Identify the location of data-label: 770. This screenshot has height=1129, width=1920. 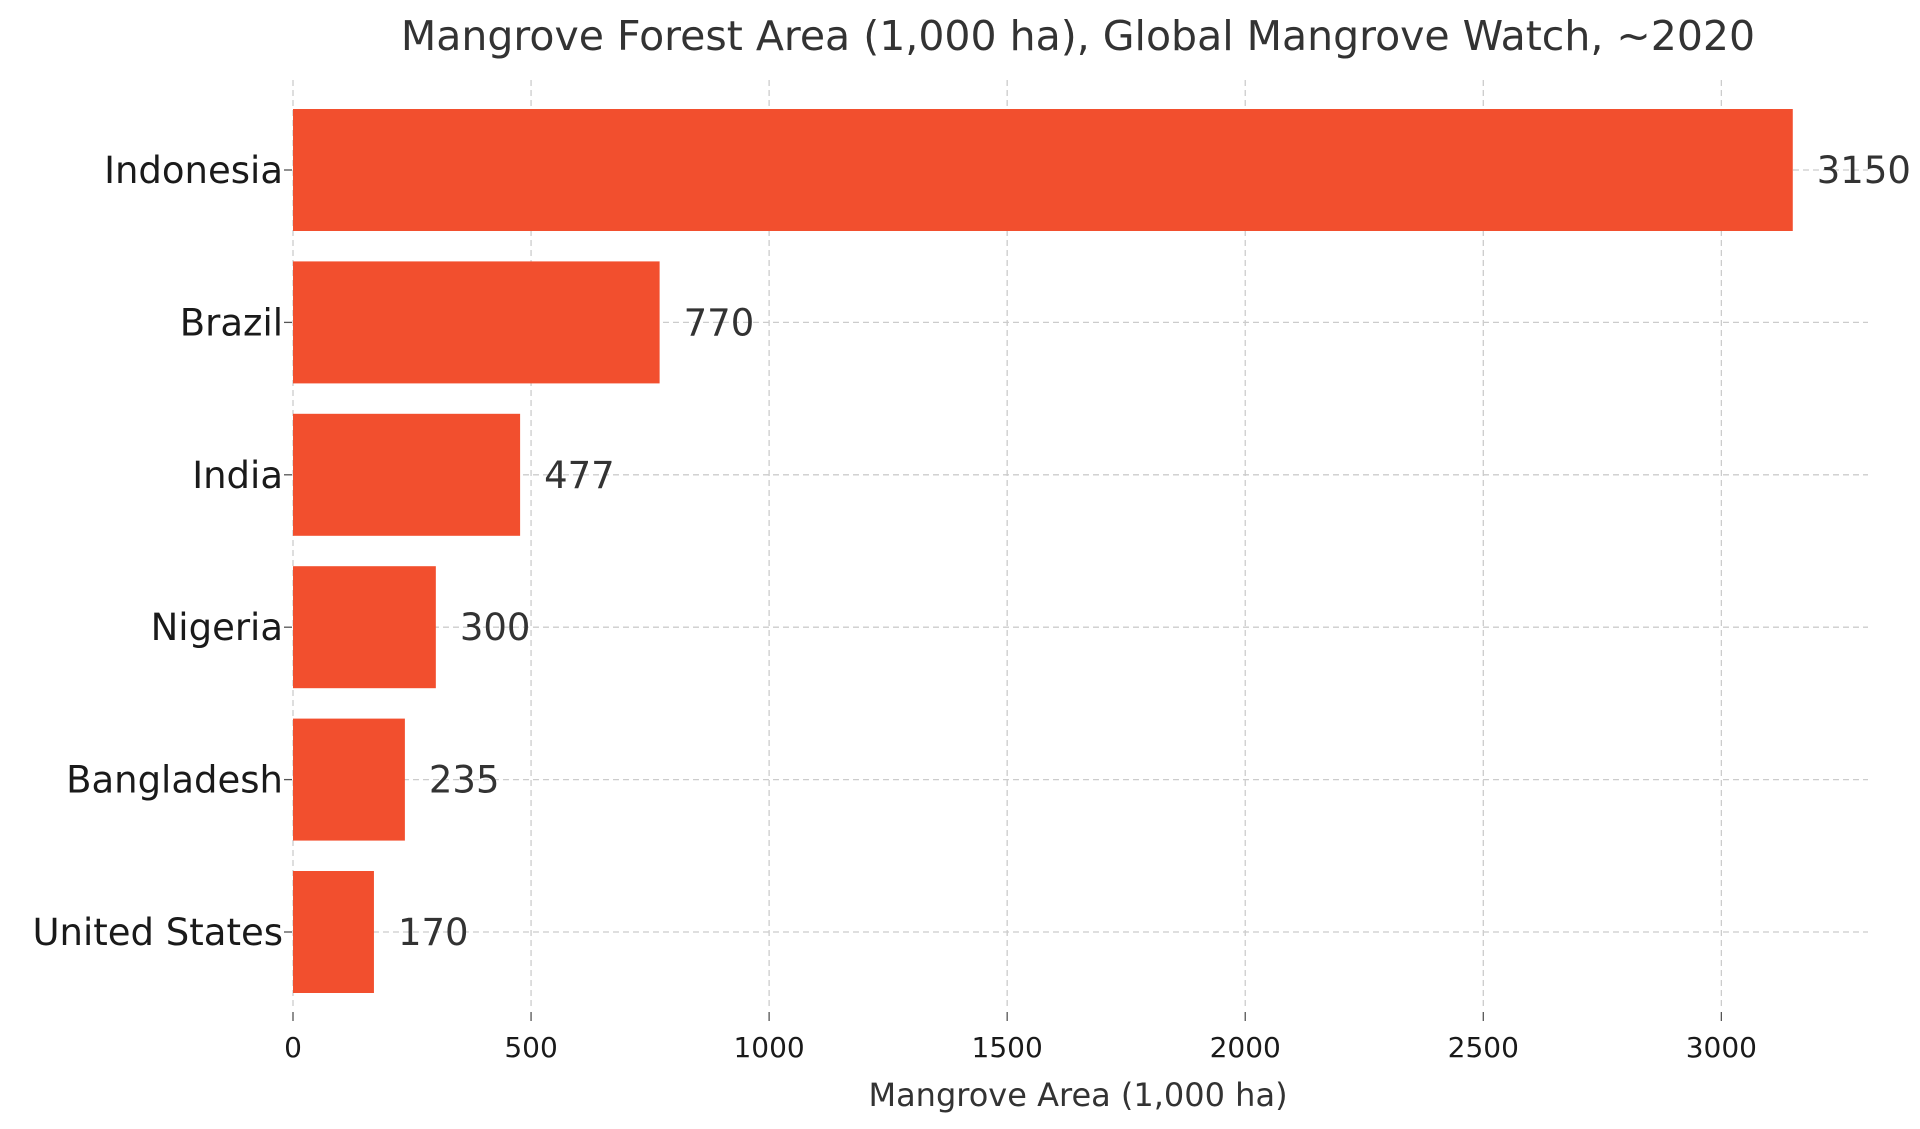
(719, 322).